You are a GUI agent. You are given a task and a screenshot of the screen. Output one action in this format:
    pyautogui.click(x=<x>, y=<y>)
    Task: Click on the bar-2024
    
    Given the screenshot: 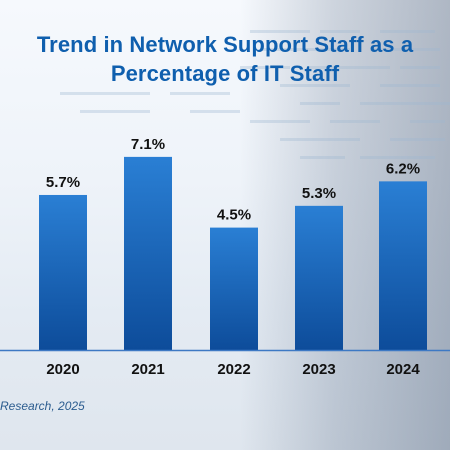 What is the action you would take?
    pyautogui.click(x=403, y=265)
    